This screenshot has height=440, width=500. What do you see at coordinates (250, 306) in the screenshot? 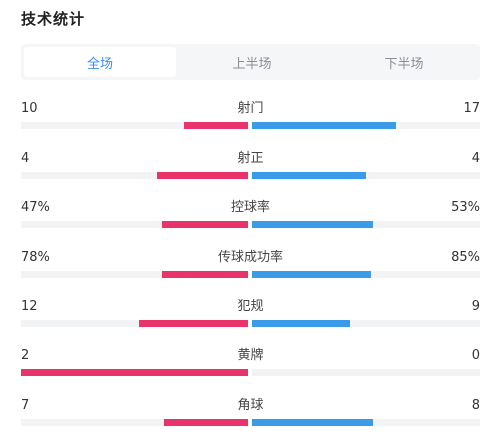
I see `stat-label: 犯规` at bounding box center [250, 306].